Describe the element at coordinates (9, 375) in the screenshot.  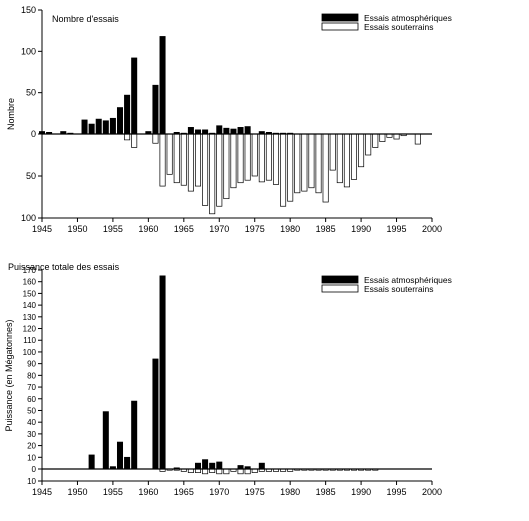
I see `y-axis-label: Puissance (en Mégatonnes)` at that location.